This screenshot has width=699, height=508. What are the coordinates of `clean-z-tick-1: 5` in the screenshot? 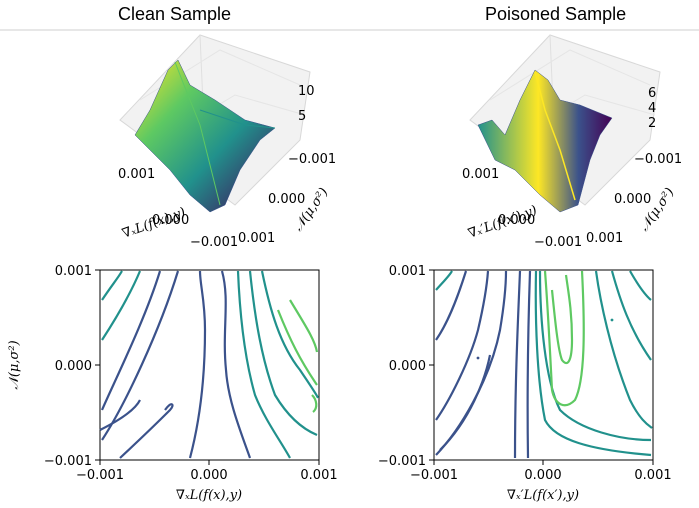 It's located at (302, 116).